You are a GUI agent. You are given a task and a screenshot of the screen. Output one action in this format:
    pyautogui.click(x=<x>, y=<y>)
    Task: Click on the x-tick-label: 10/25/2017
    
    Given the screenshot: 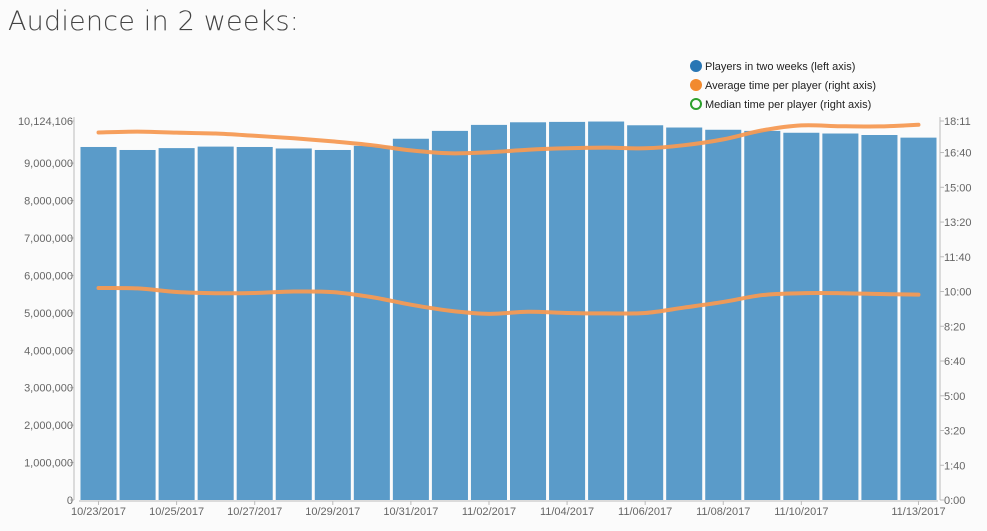 What is the action you would take?
    pyautogui.click(x=176, y=512)
    